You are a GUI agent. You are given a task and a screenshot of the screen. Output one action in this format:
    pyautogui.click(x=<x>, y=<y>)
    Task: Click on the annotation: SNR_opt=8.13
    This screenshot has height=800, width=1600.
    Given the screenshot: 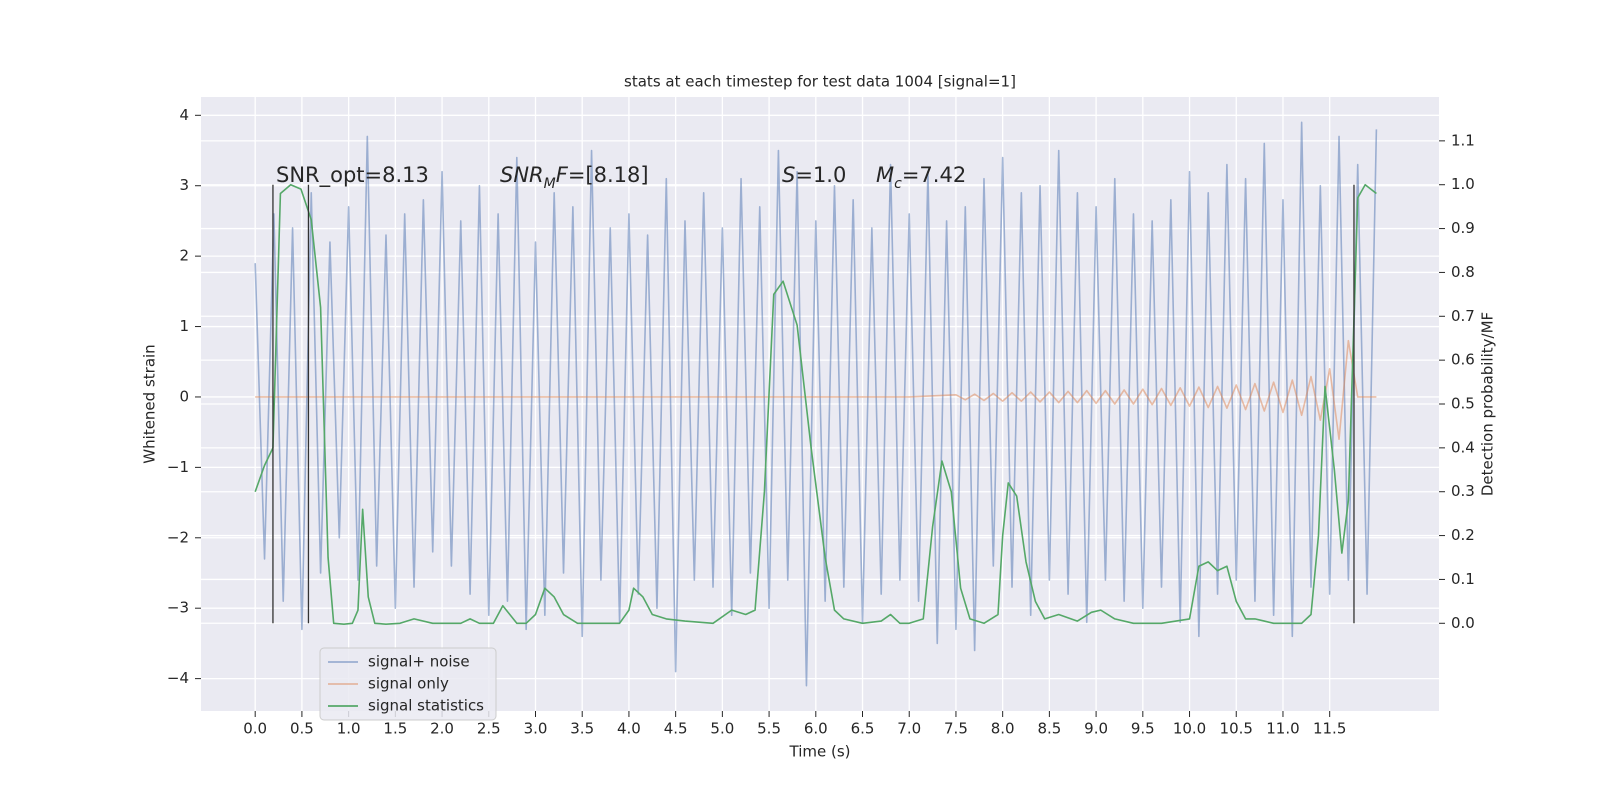 What is the action you would take?
    pyautogui.click(x=352, y=175)
    